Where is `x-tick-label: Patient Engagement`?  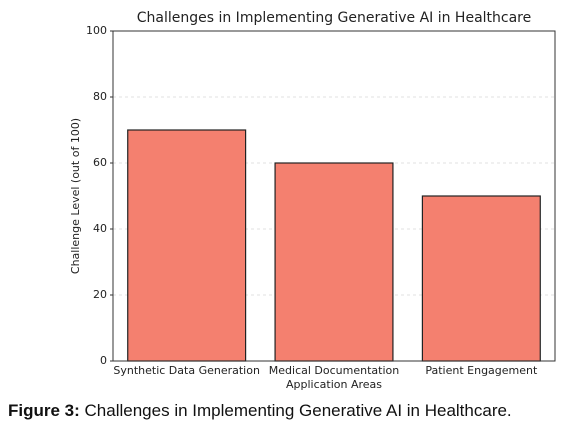 x-tick-label: Patient Engagement is located at coordinates (481, 370).